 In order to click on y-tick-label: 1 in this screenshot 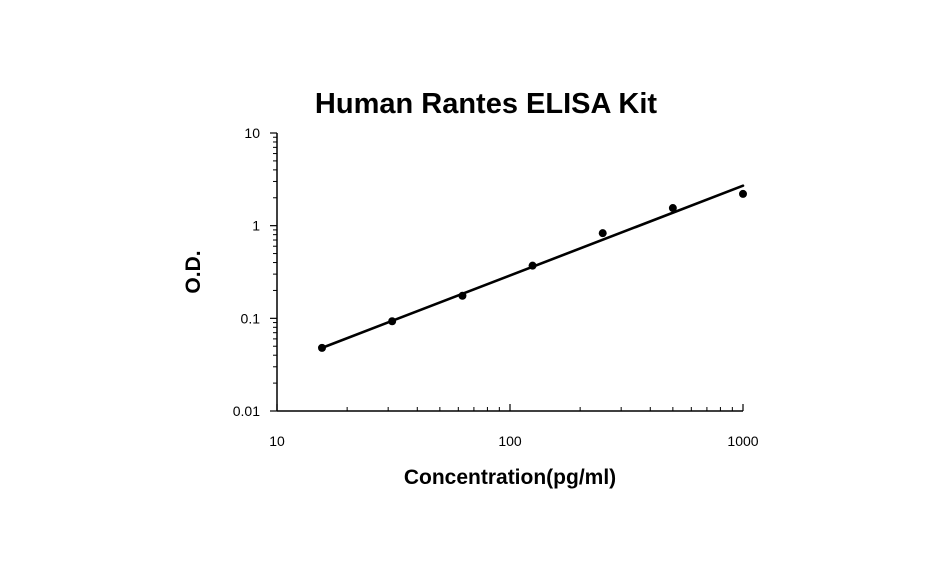, I will do `click(256, 226)`.